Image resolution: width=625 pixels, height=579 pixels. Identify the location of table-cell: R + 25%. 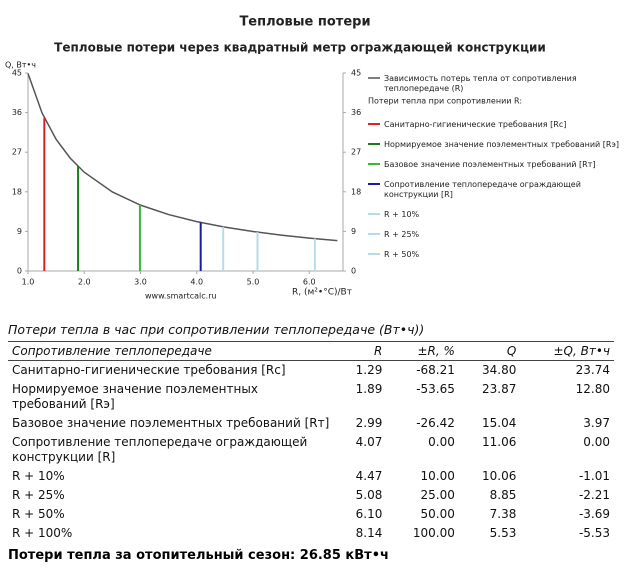
(38, 495).